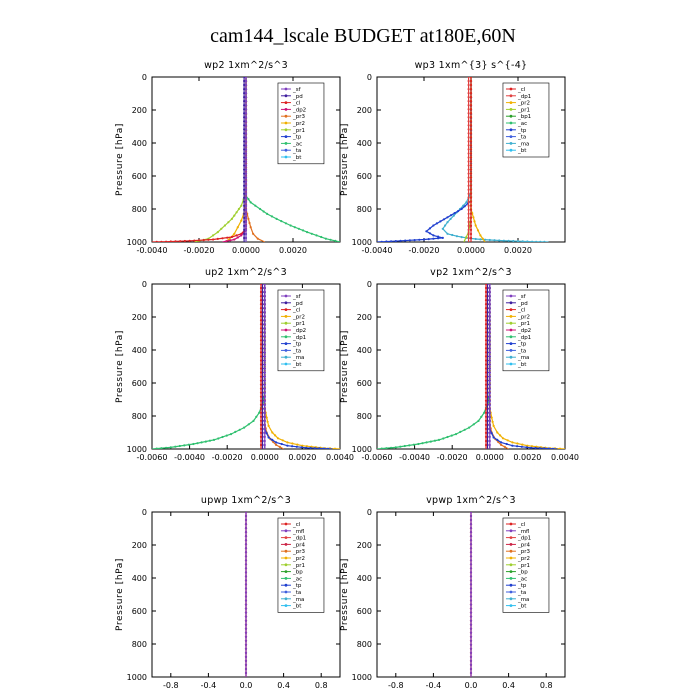 This screenshot has height=700, width=700. Describe the element at coordinates (302, 457) in the screenshot. I see `x-tick-label: 0.0020` at that location.